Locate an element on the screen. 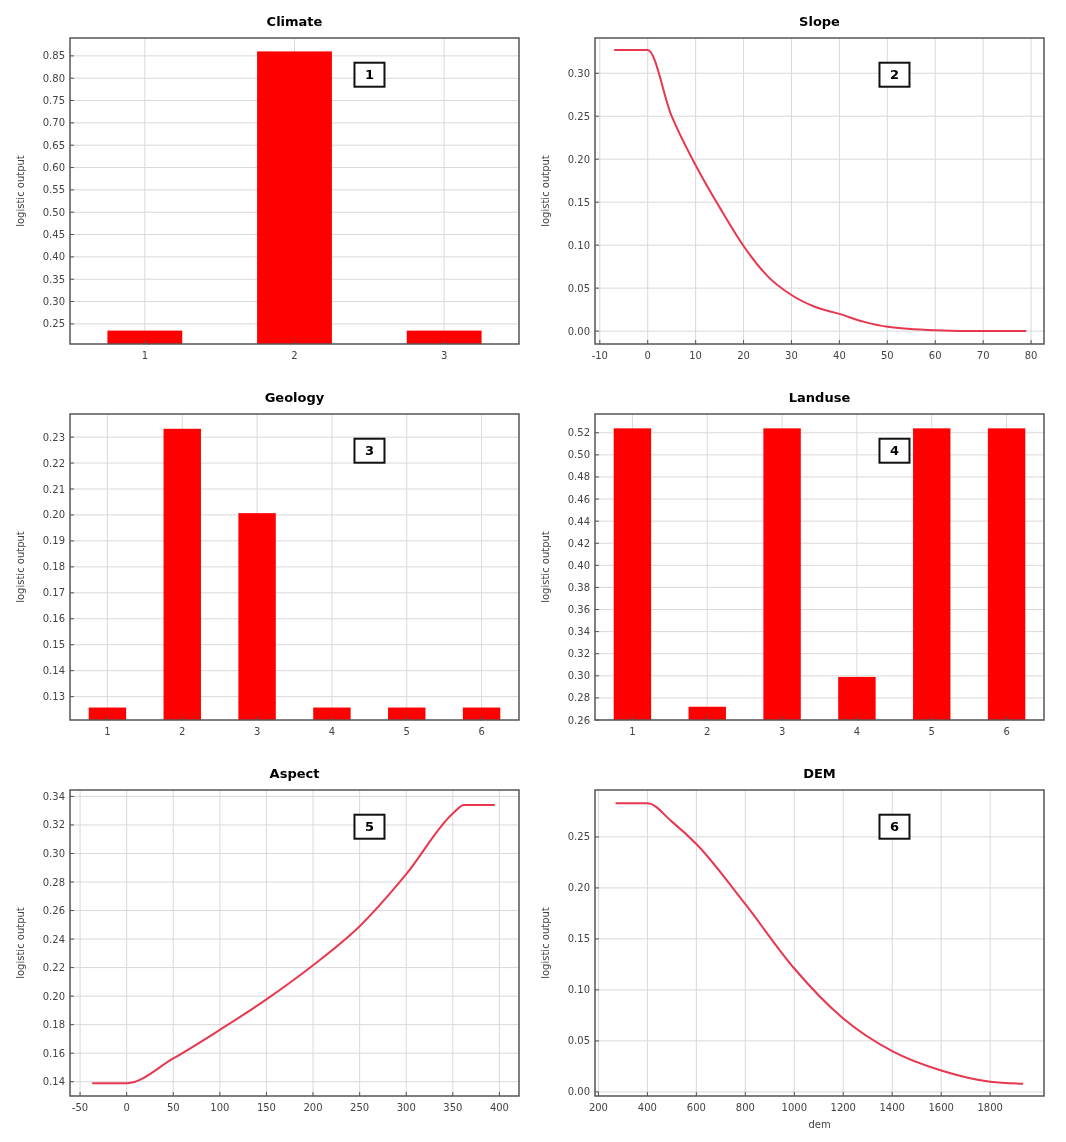  y-tick-label: 0.32 is located at coordinates (578, 654).